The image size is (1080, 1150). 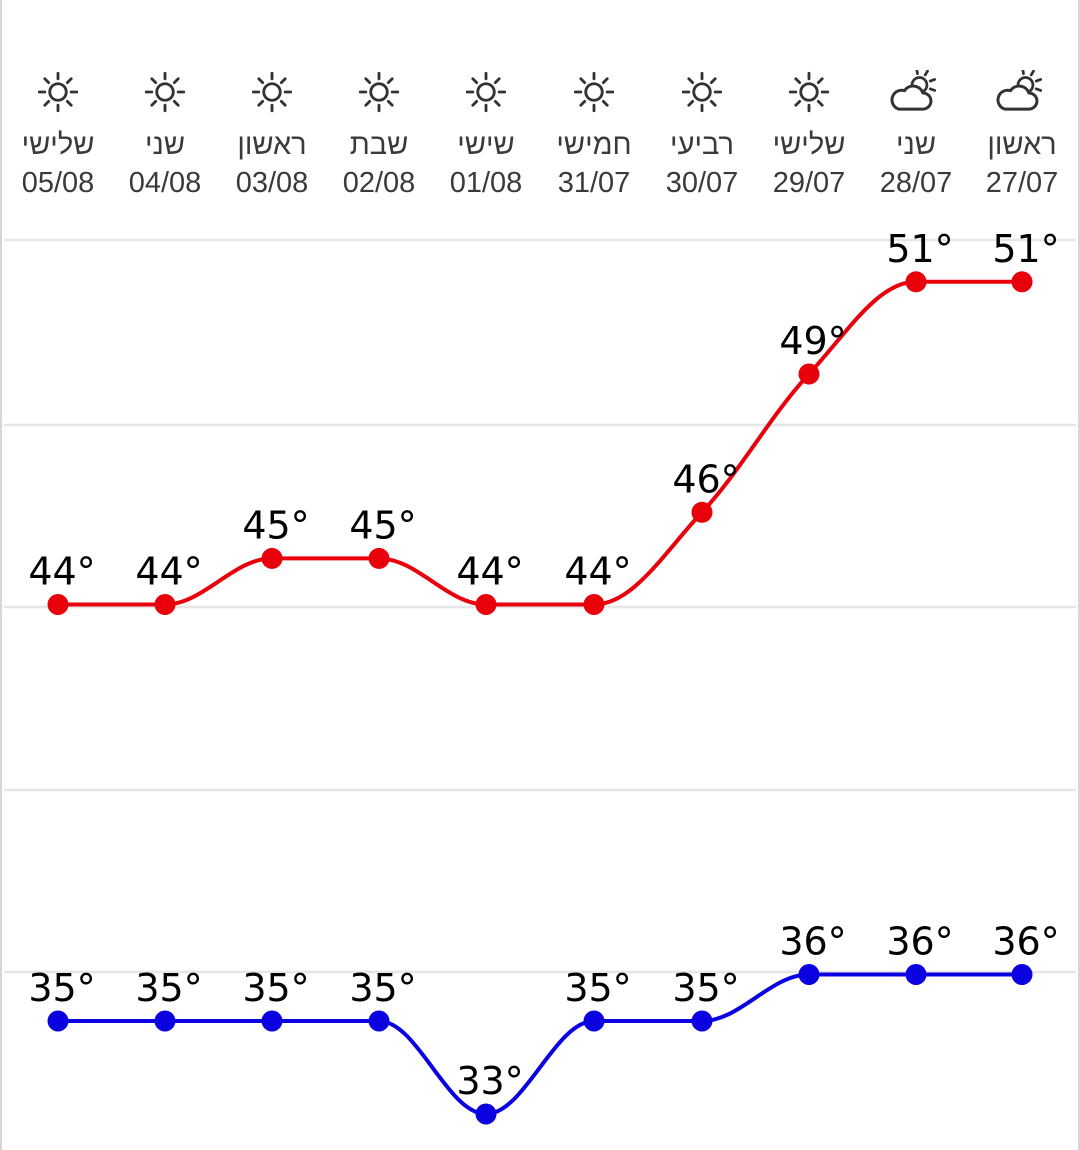 I want to click on low-temp-line, so click(x=540, y=1044).